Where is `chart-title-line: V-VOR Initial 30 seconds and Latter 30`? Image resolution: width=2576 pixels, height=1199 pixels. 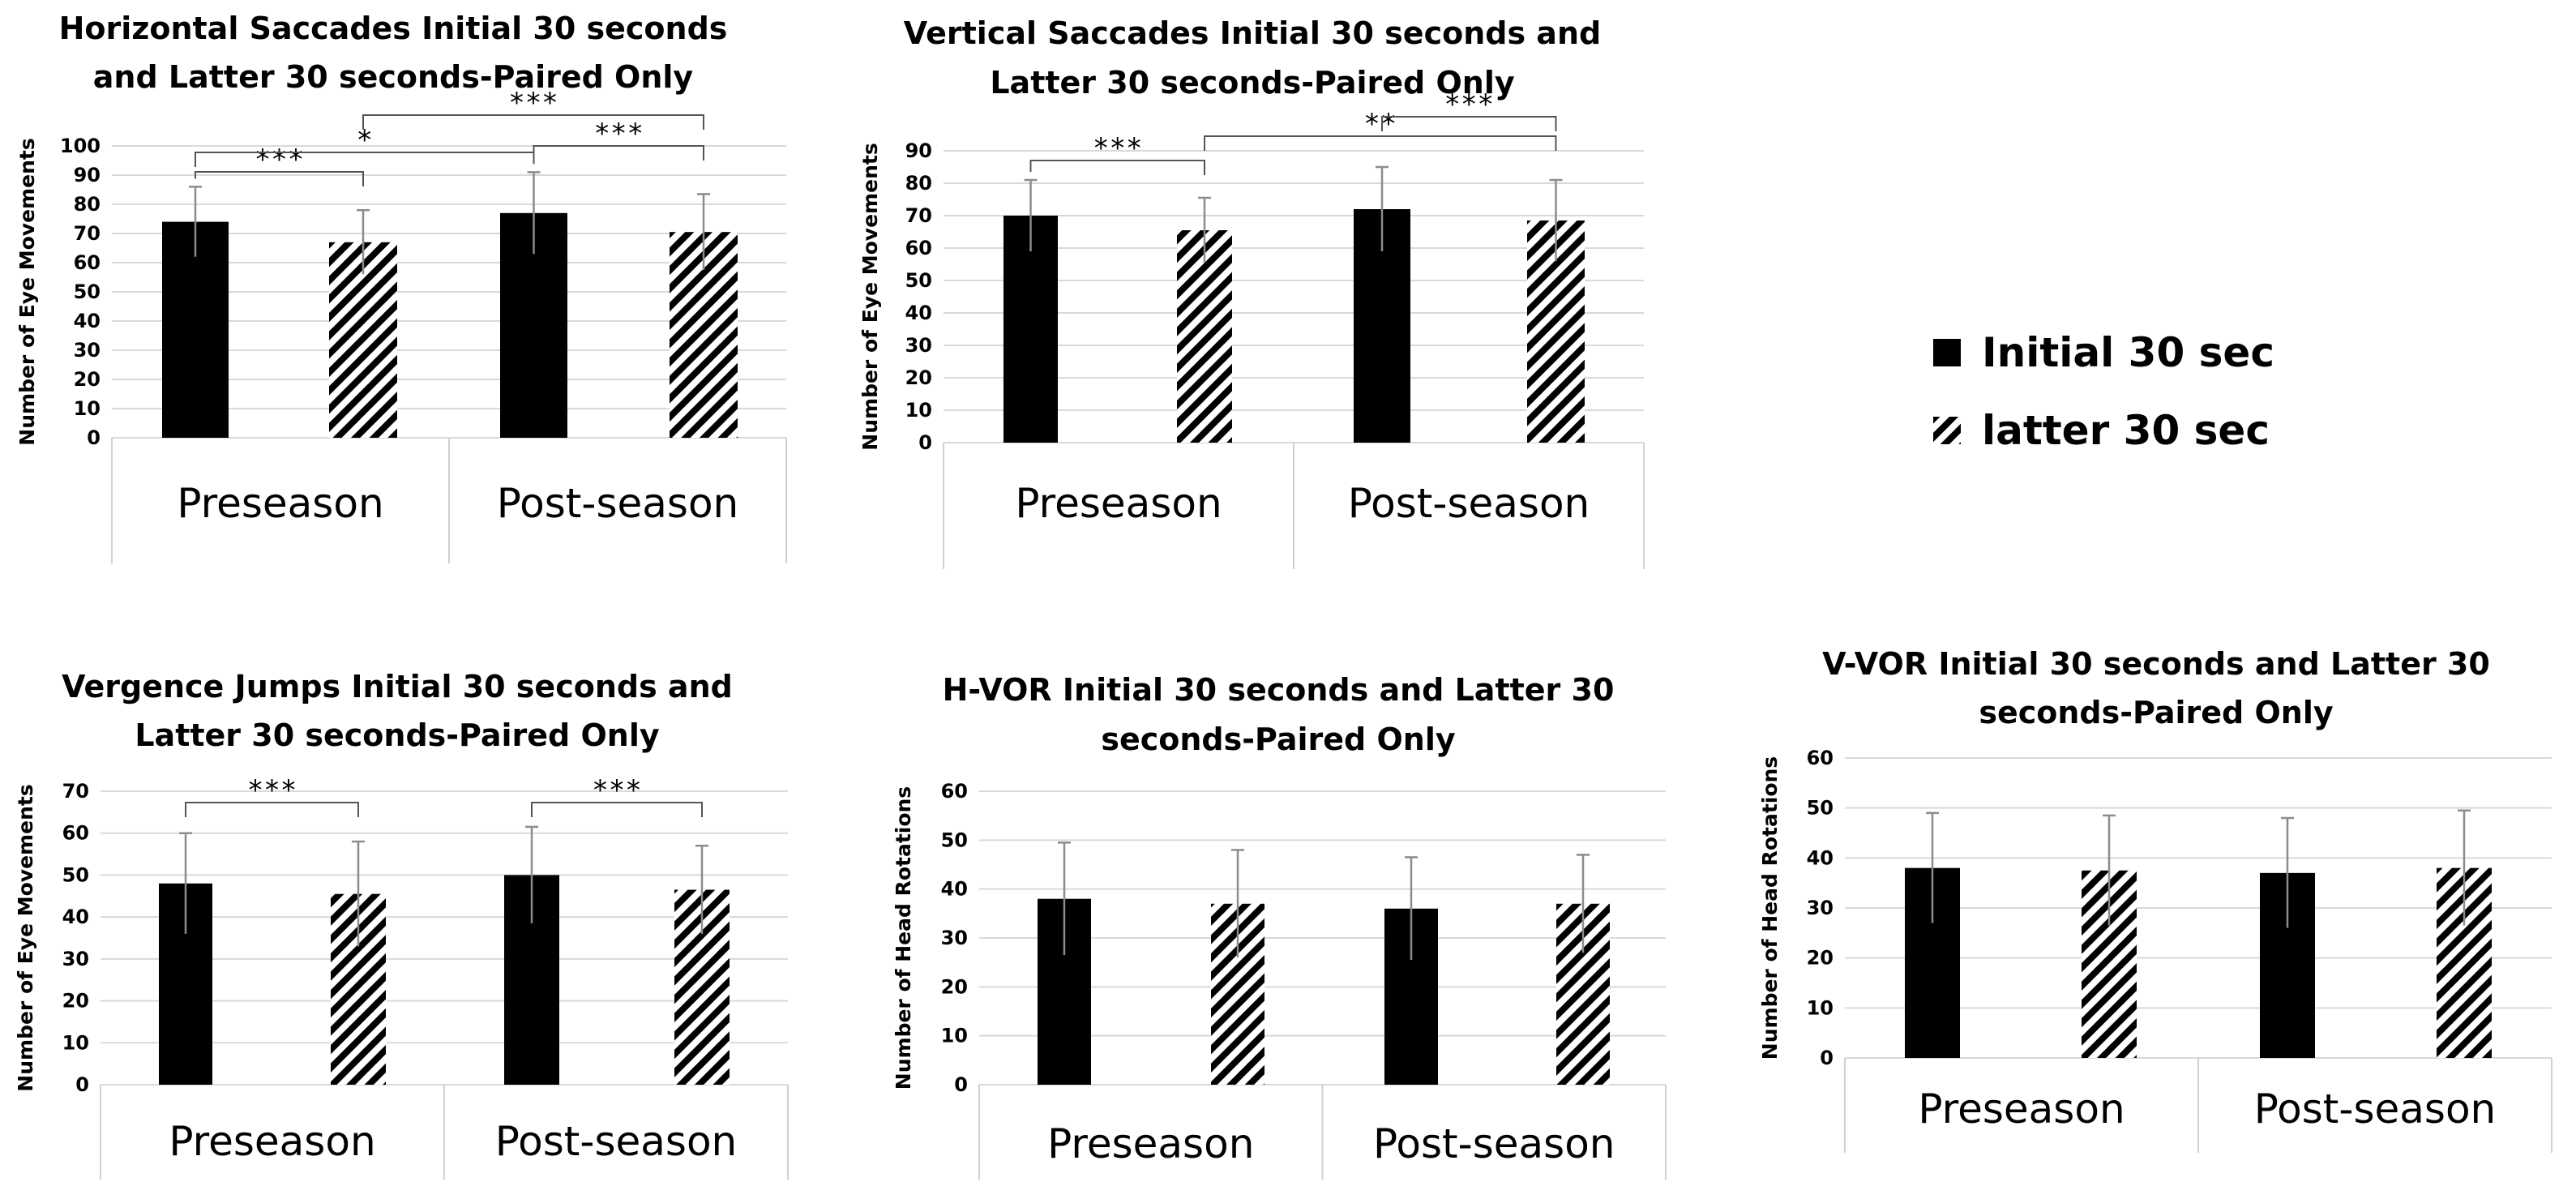 chart-title-line: V-VOR Initial 30 seconds and Latter 30 is located at coordinates (2156, 664).